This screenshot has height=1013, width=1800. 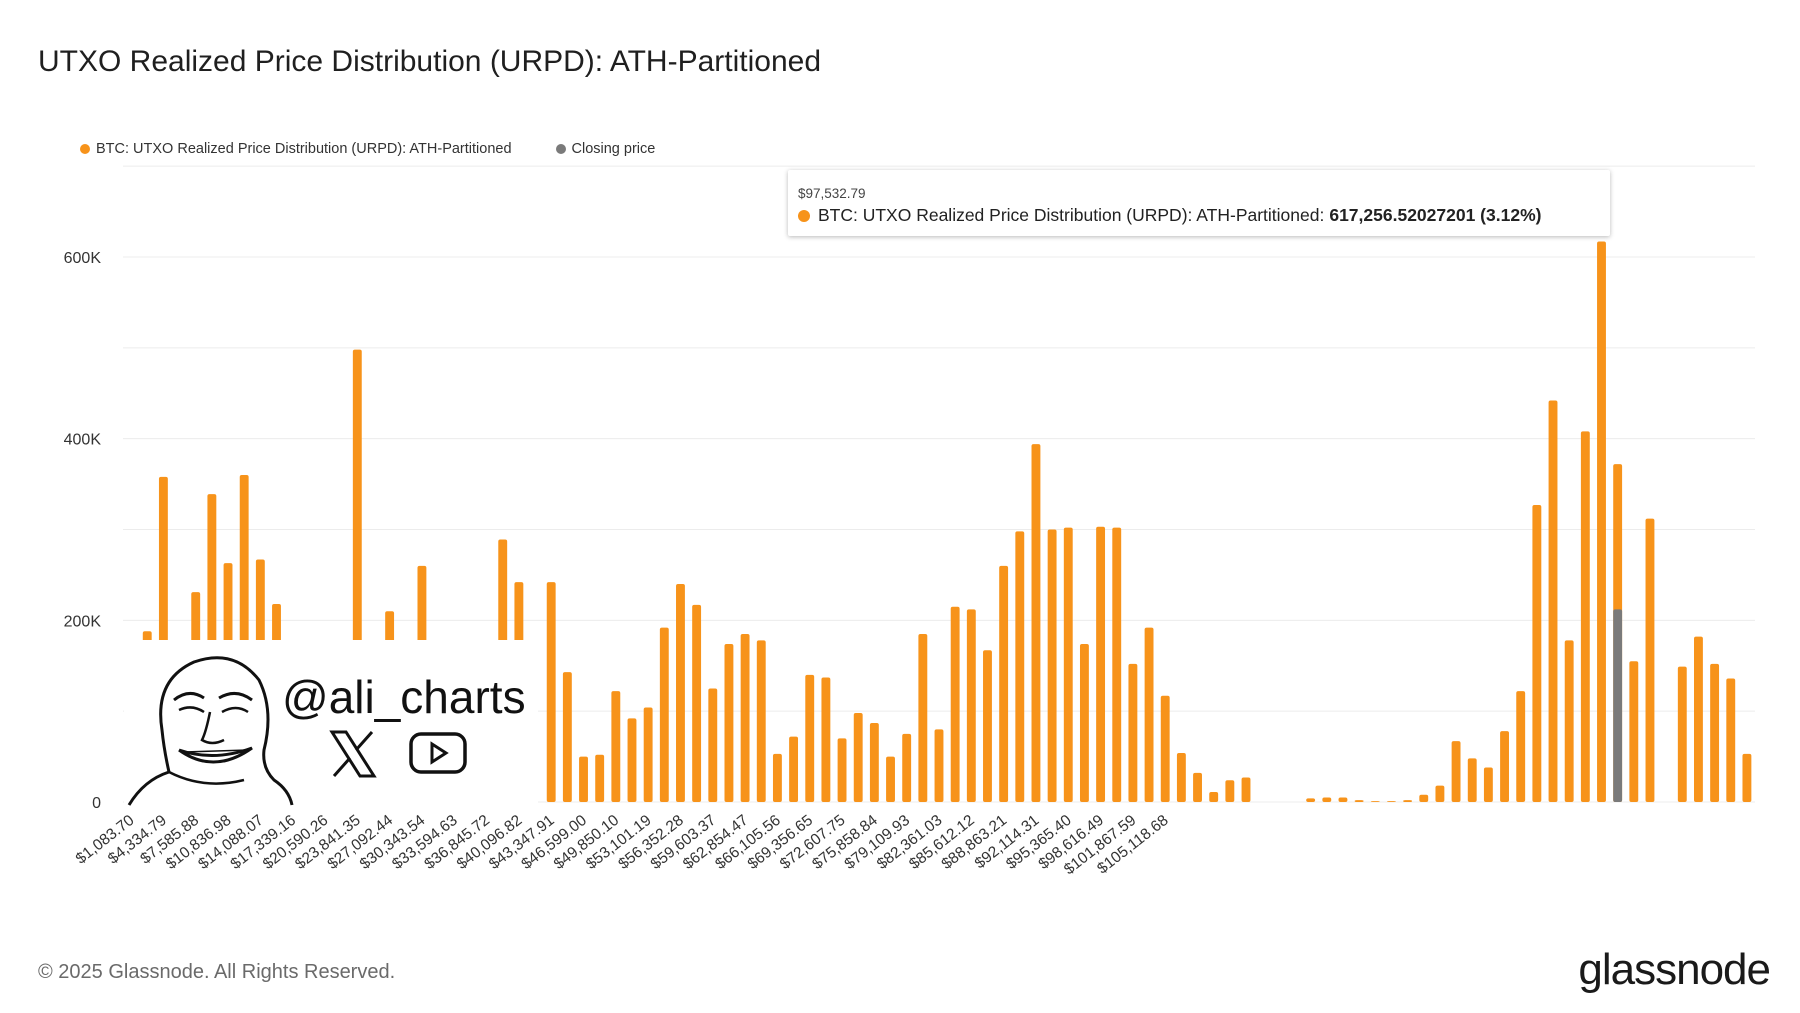 I want to click on tooltip-value: 617,256.52027201 (3.12%), so click(x=1435, y=215).